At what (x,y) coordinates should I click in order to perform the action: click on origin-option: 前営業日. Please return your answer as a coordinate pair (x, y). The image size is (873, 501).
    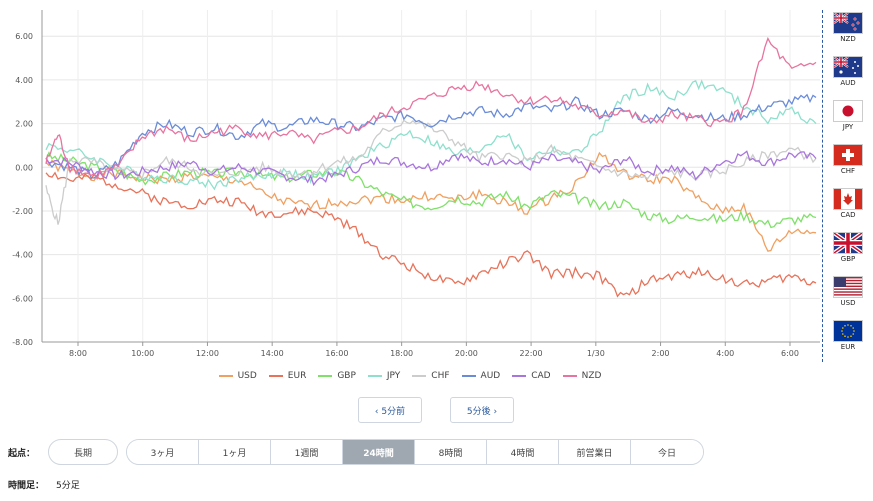
    Looking at the image, I should click on (595, 452).